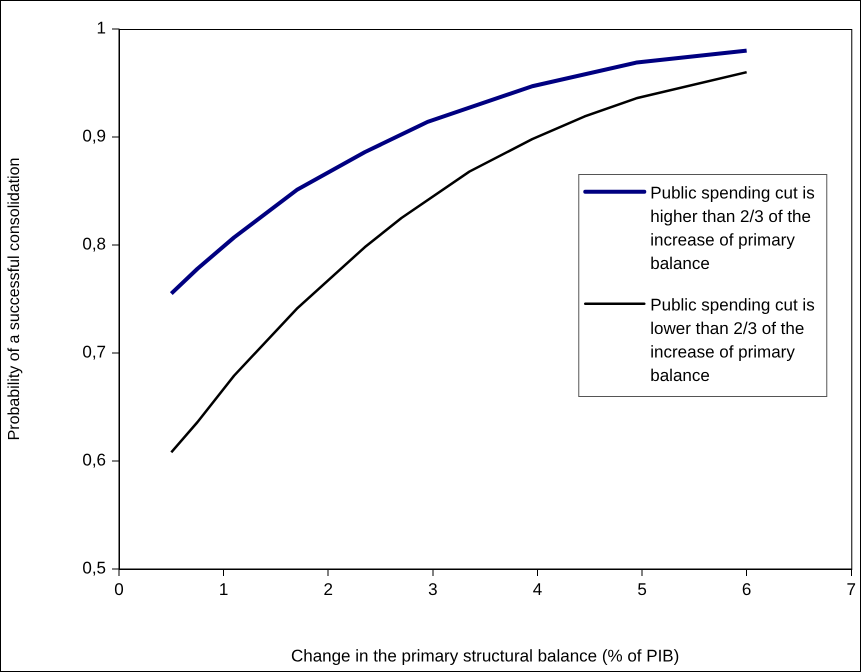  I want to click on x-tick-label: 6, so click(747, 589).